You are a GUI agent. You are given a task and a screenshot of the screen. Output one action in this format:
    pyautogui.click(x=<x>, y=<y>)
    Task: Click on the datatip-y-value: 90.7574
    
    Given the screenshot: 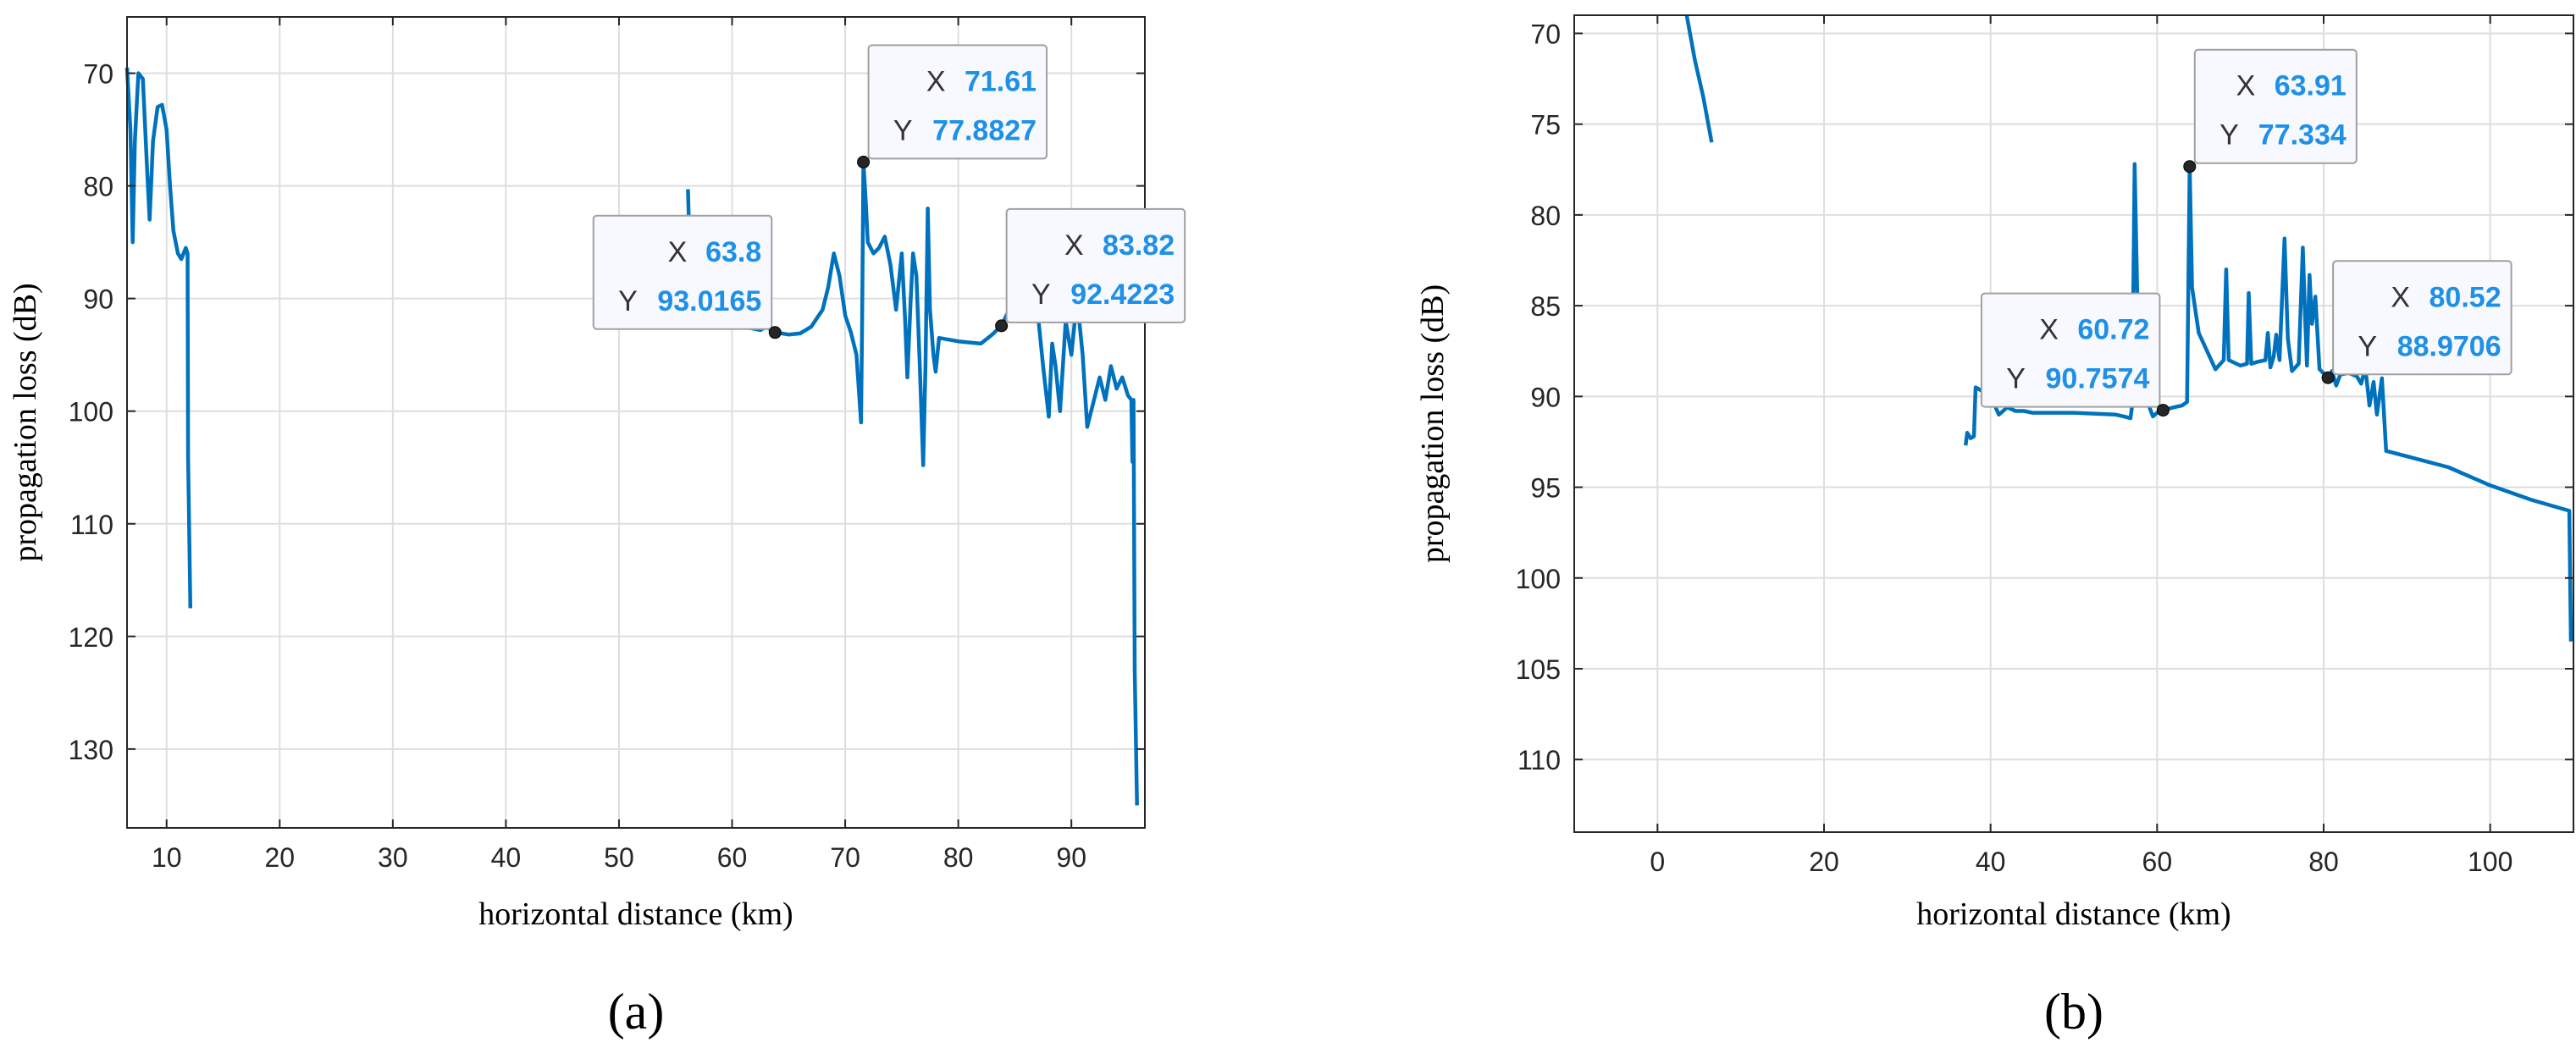 What is the action you would take?
    pyautogui.click(x=2098, y=379)
    